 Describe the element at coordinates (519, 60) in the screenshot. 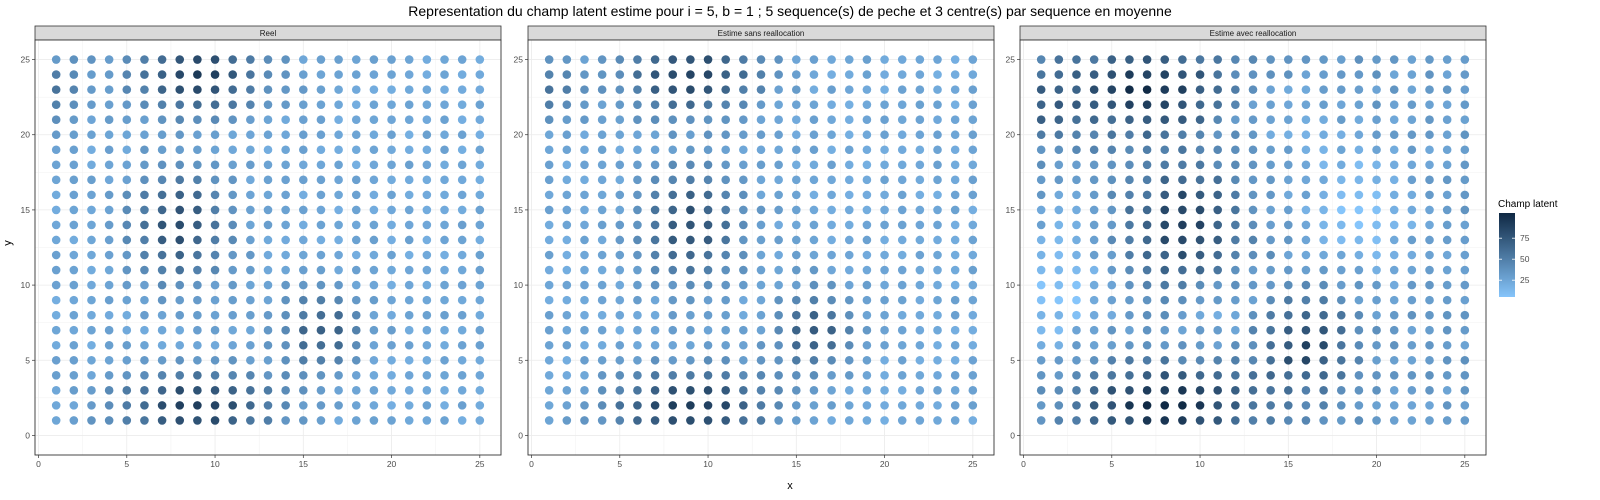

I see `y-tick-label: 25` at that location.